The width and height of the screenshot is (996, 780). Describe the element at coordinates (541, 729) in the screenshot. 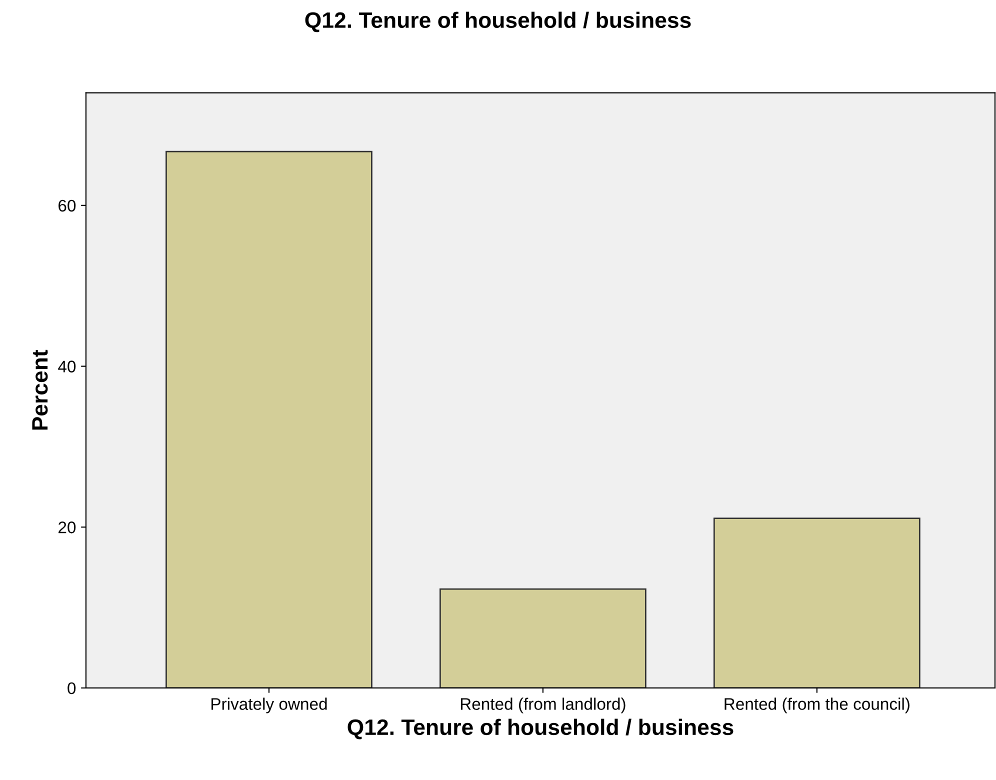

I see `x-axis-title: Q12. Tenure of household / business` at that location.